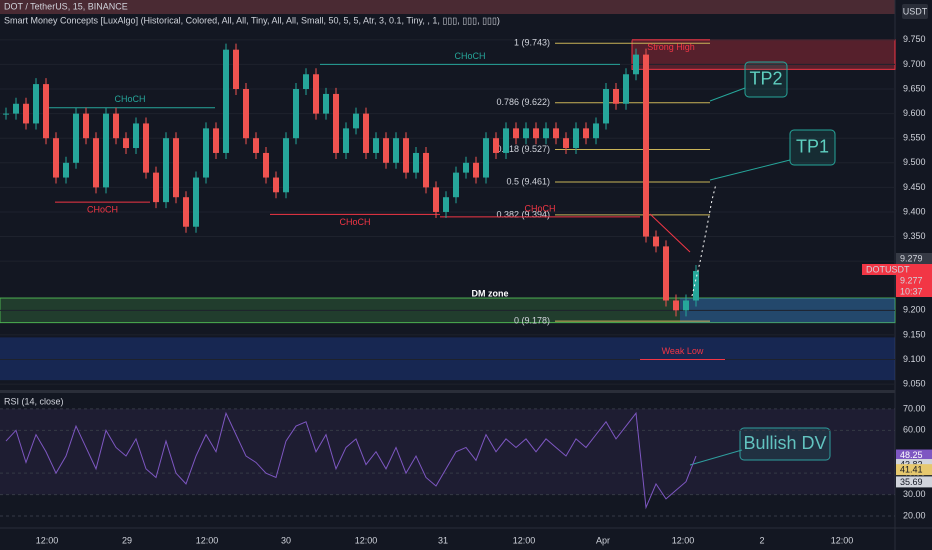 The width and height of the screenshot is (932, 550). I want to click on projection, so click(704, 240).